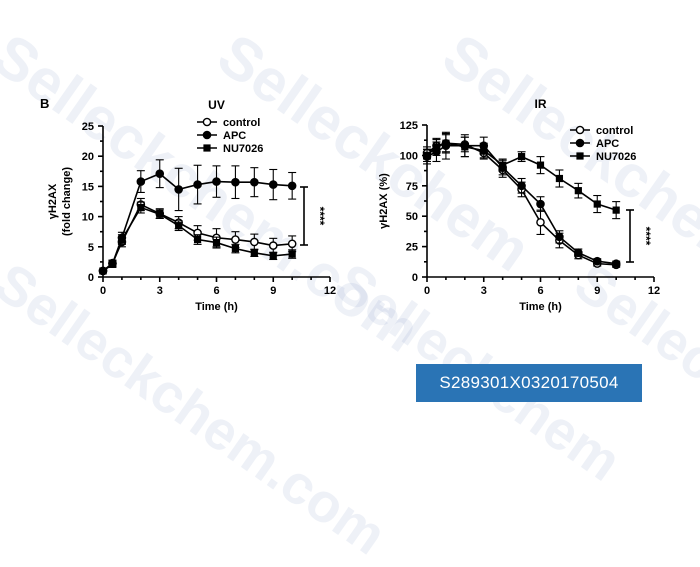 This screenshot has width=700, height=567. I want to click on y-tick-label: 100, so click(409, 156).